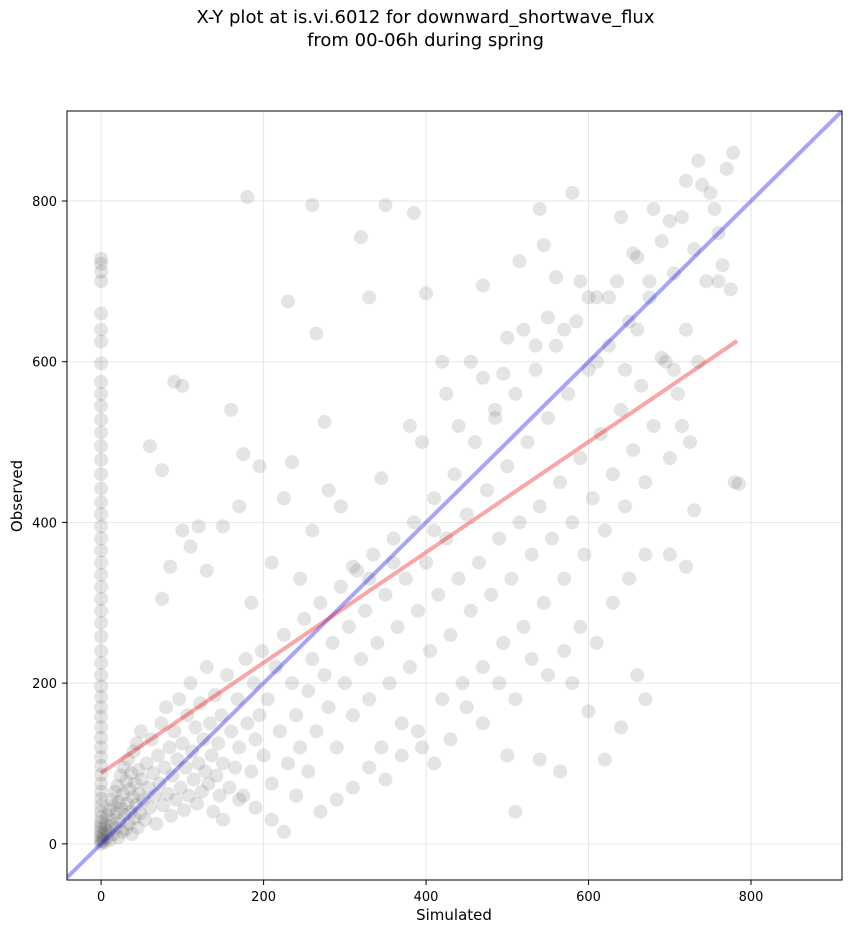 This screenshot has width=851, height=934. What do you see at coordinates (44, 523) in the screenshot?
I see `y-tick-label-400: 400` at bounding box center [44, 523].